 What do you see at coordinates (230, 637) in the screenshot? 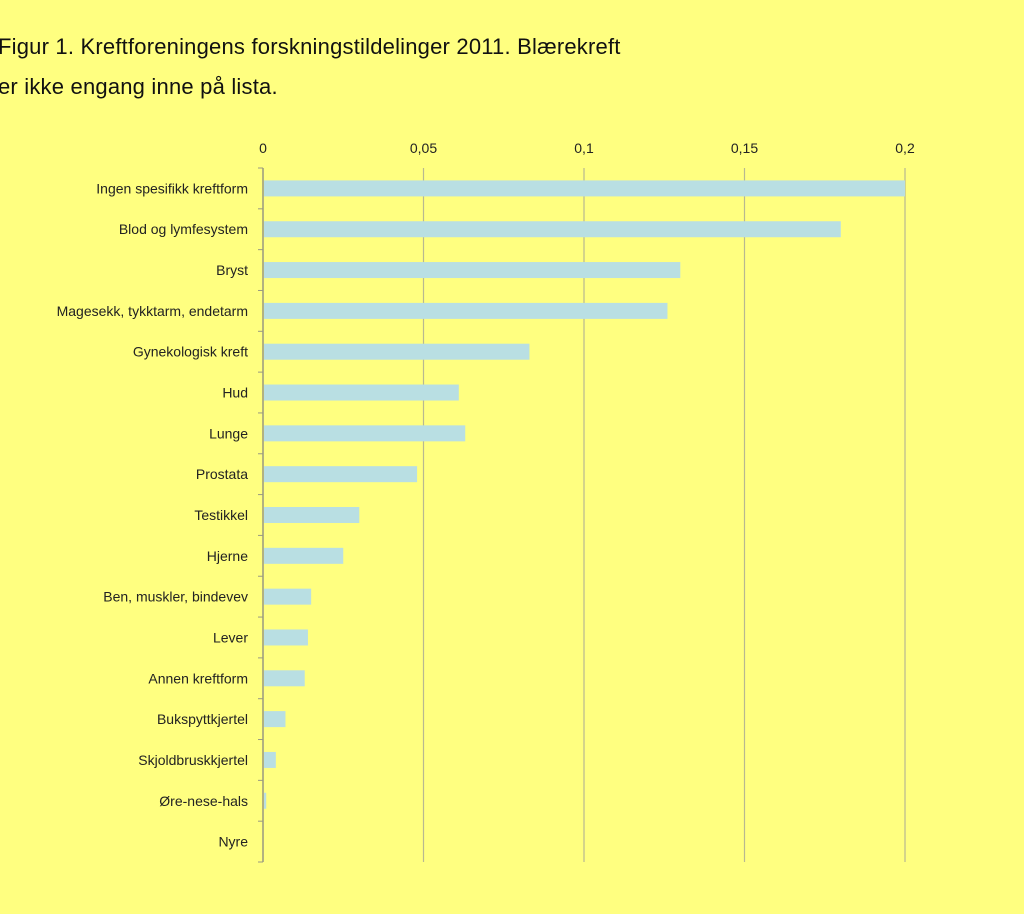
I see `category-label: Lever` at bounding box center [230, 637].